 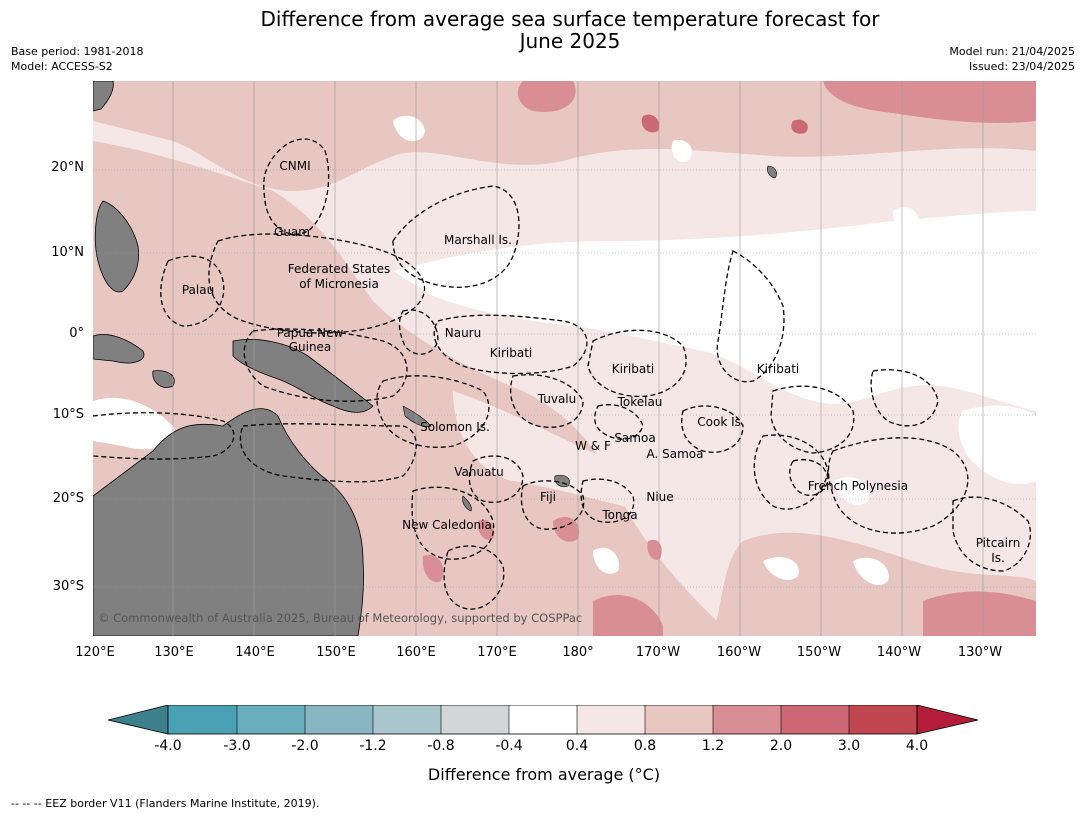 I want to click on lat-label-20s: 20°S, so click(x=68, y=498).